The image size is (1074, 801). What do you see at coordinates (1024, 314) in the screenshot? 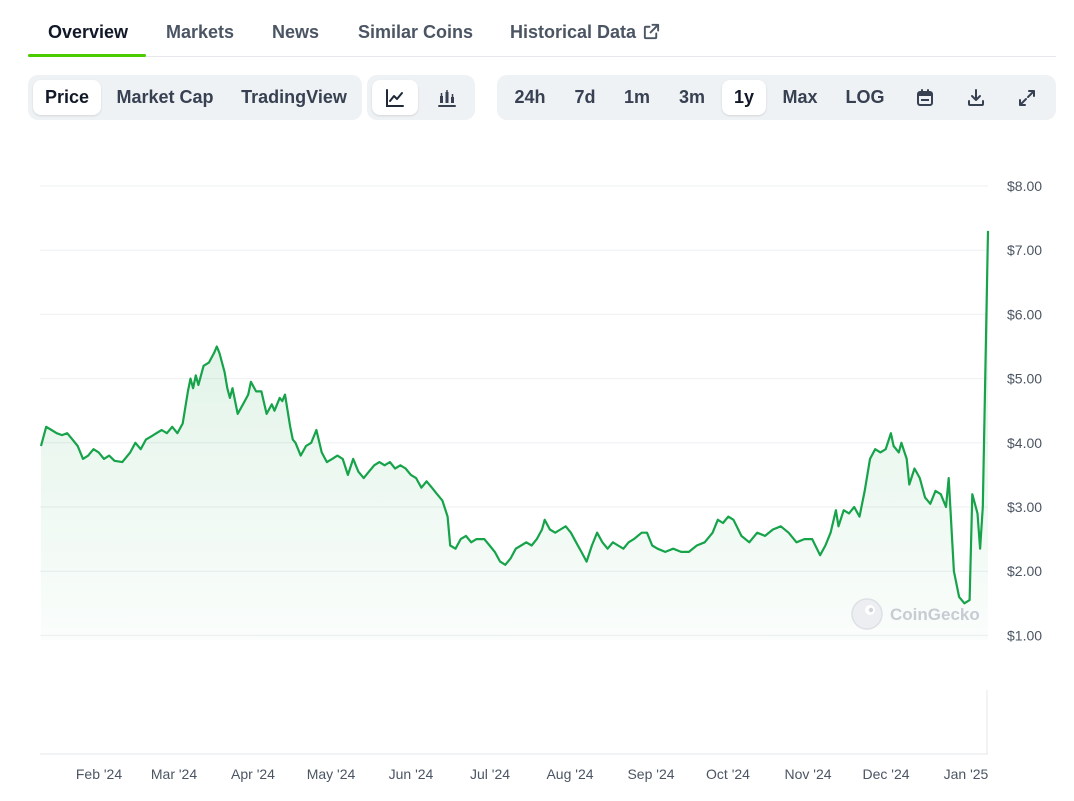
I see `y-tick-label: $6.00` at bounding box center [1024, 314].